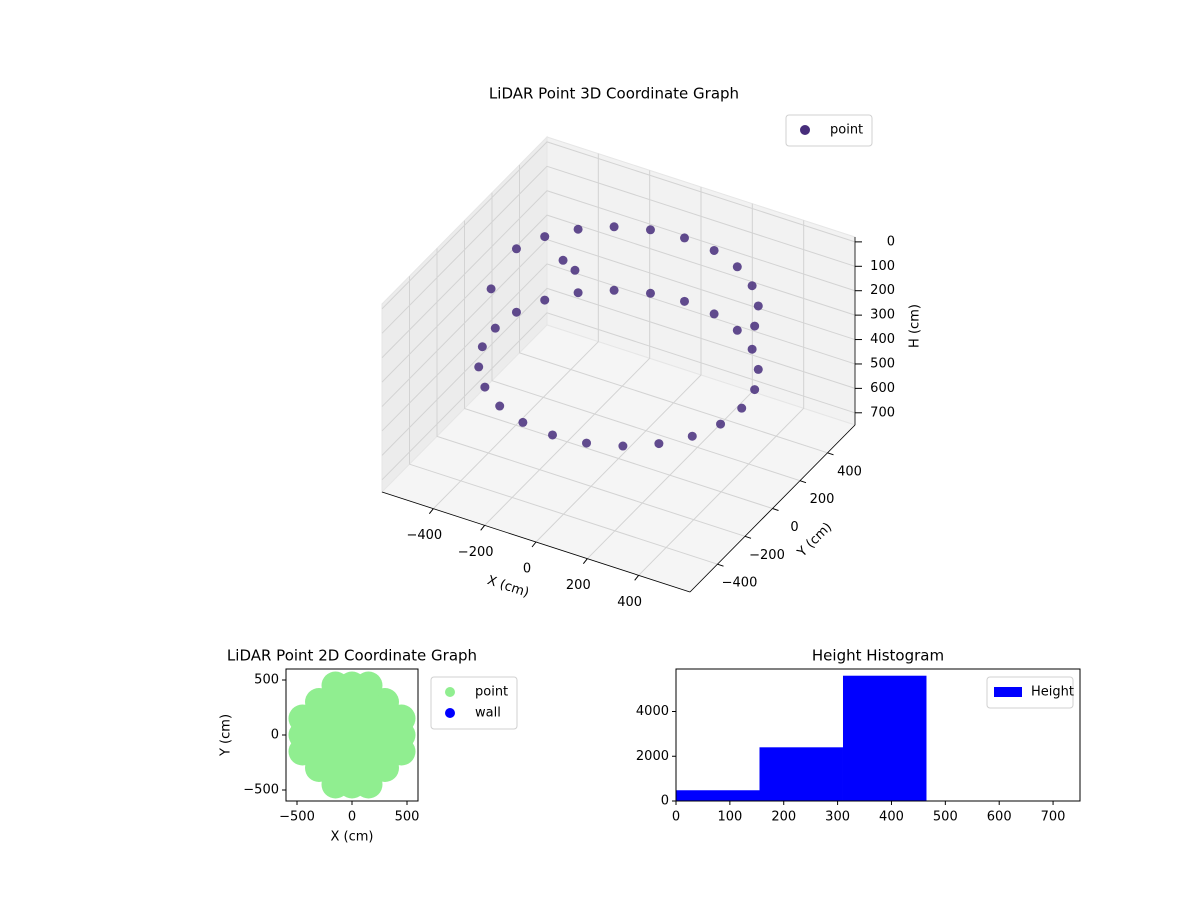 This screenshot has height=900, width=1200. I want to click on legend-label: Height, so click(1052, 692).